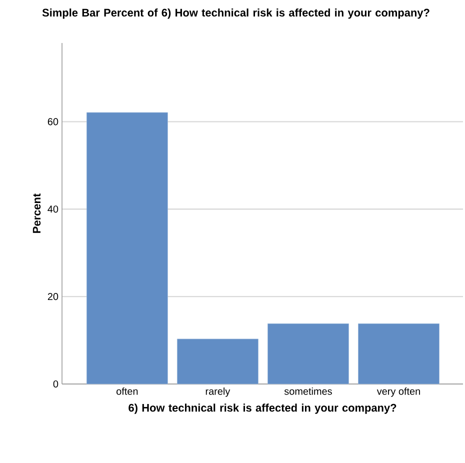 The image size is (465, 463). Describe the element at coordinates (127, 391) in the screenshot. I see `x-tick-label: often` at that location.